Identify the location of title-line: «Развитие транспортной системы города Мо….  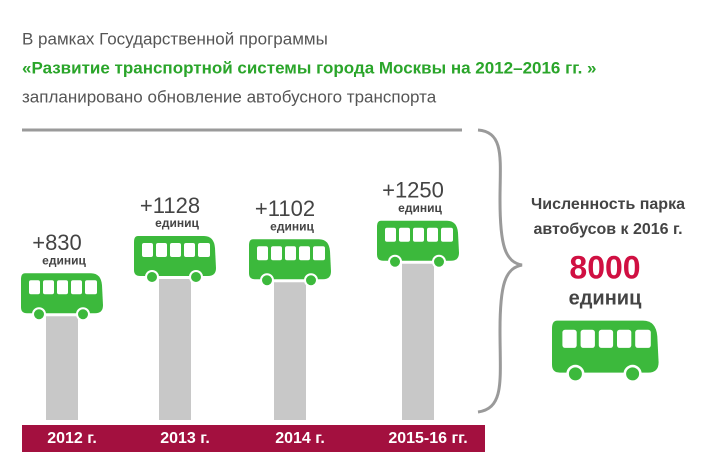
(309, 67).